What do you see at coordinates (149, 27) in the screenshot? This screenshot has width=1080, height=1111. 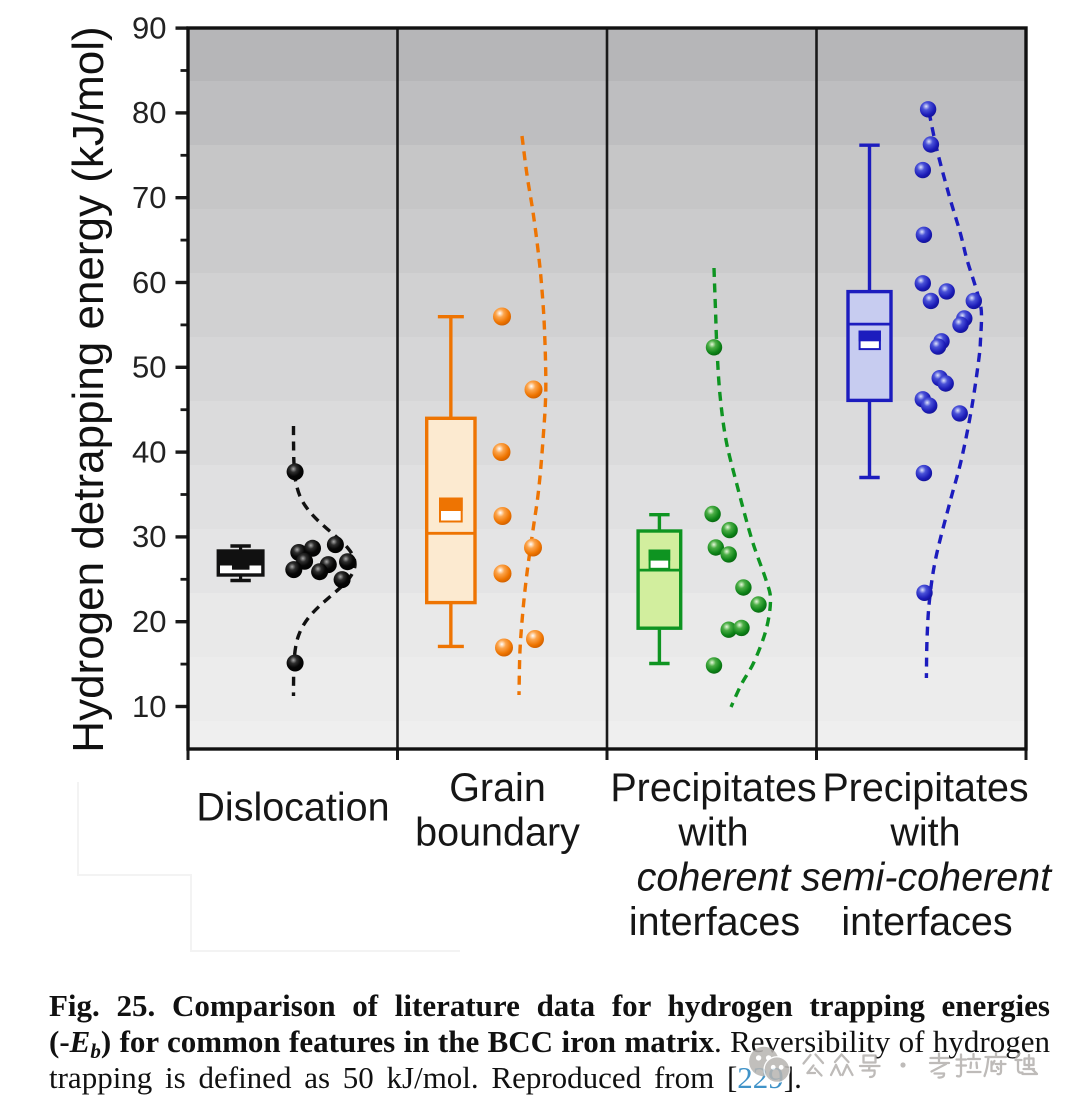 I see `svg-text: 90` at bounding box center [149, 27].